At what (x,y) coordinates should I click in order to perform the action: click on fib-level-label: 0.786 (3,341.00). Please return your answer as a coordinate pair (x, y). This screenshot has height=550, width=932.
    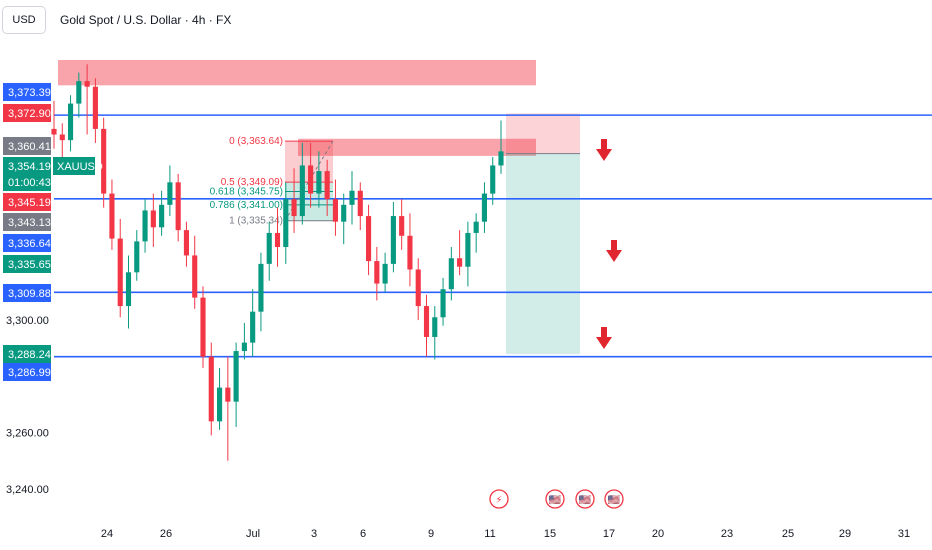
    Looking at the image, I should click on (246, 205).